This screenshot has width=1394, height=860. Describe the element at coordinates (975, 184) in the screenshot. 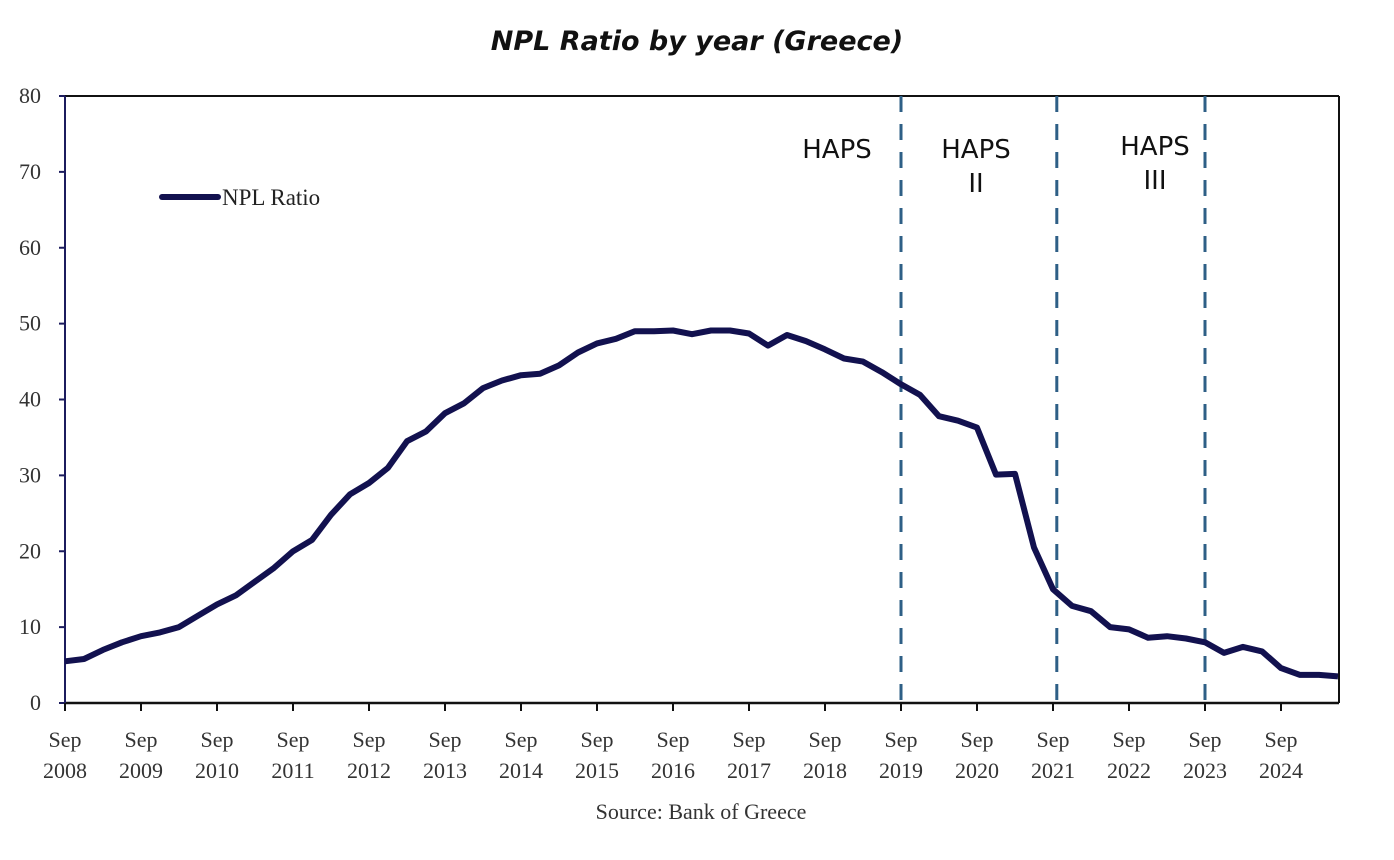

I see `haps-label: II` at that location.